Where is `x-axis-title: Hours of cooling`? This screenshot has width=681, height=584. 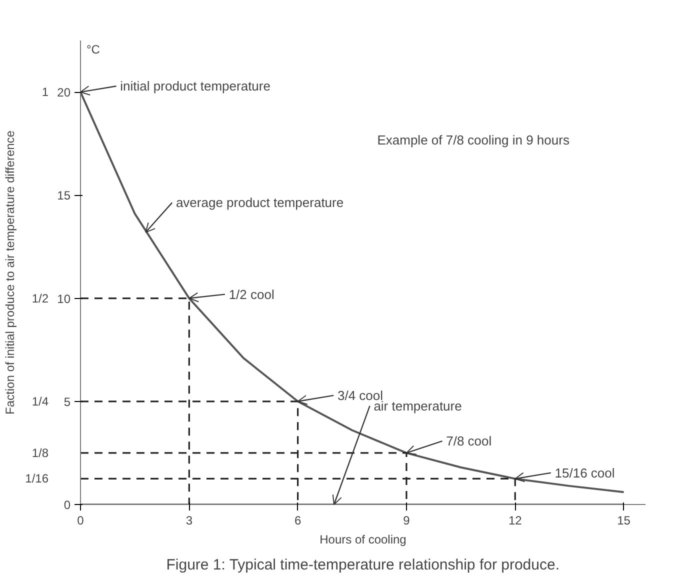
x-axis-title: Hours of cooling is located at coordinates (363, 539).